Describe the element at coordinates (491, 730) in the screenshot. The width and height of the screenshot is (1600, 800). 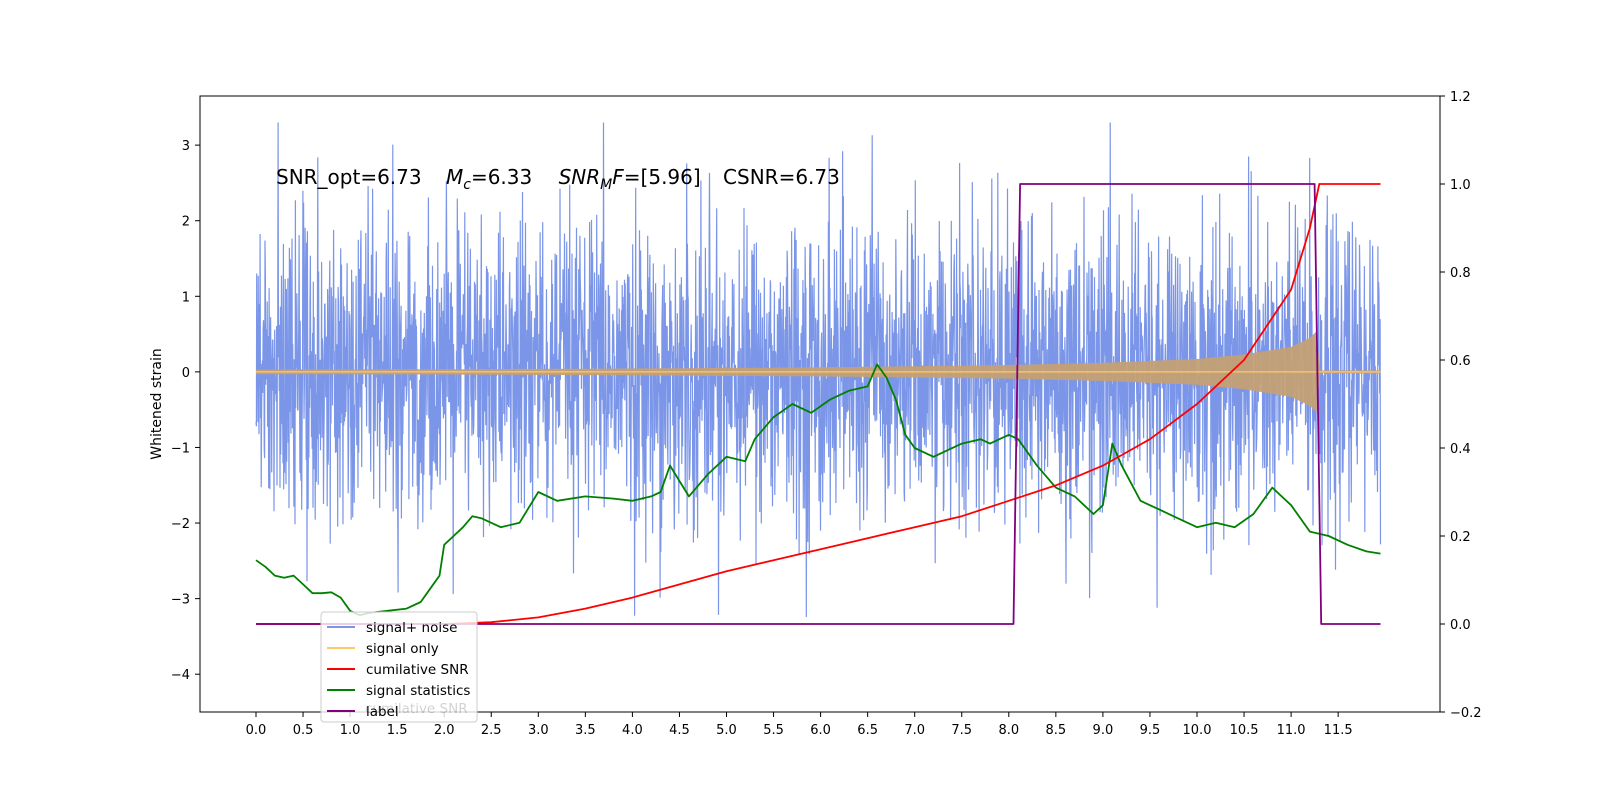
I see `x-tick-label: 2.5` at that location.